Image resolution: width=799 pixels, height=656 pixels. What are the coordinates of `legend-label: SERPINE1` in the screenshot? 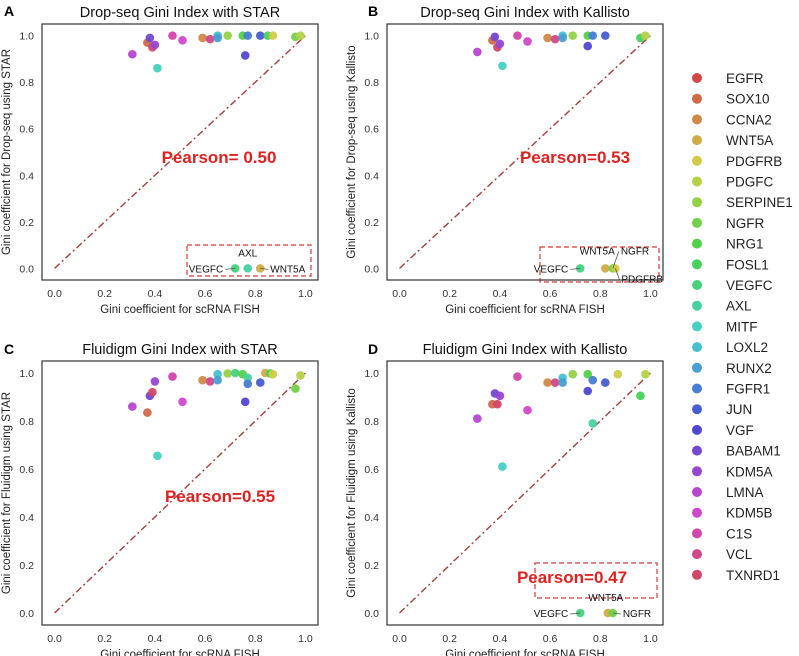 It's located at (759, 202).